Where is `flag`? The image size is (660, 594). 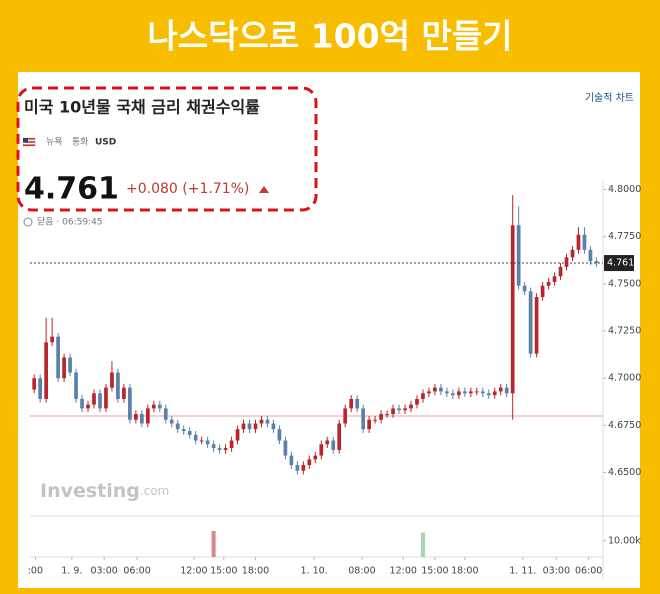
flag is located at coordinates (29, 142).